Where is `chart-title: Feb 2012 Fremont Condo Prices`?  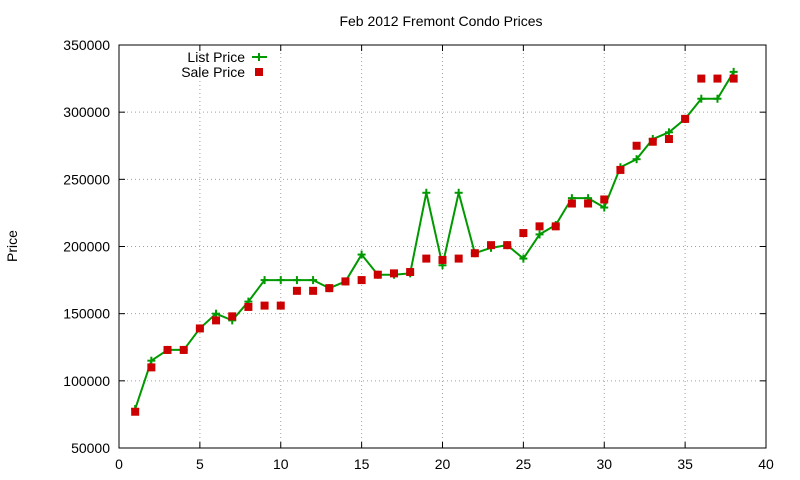 chart-title: Feb 2012 Fremont Condo Prices is located at coordinates (440, 21).